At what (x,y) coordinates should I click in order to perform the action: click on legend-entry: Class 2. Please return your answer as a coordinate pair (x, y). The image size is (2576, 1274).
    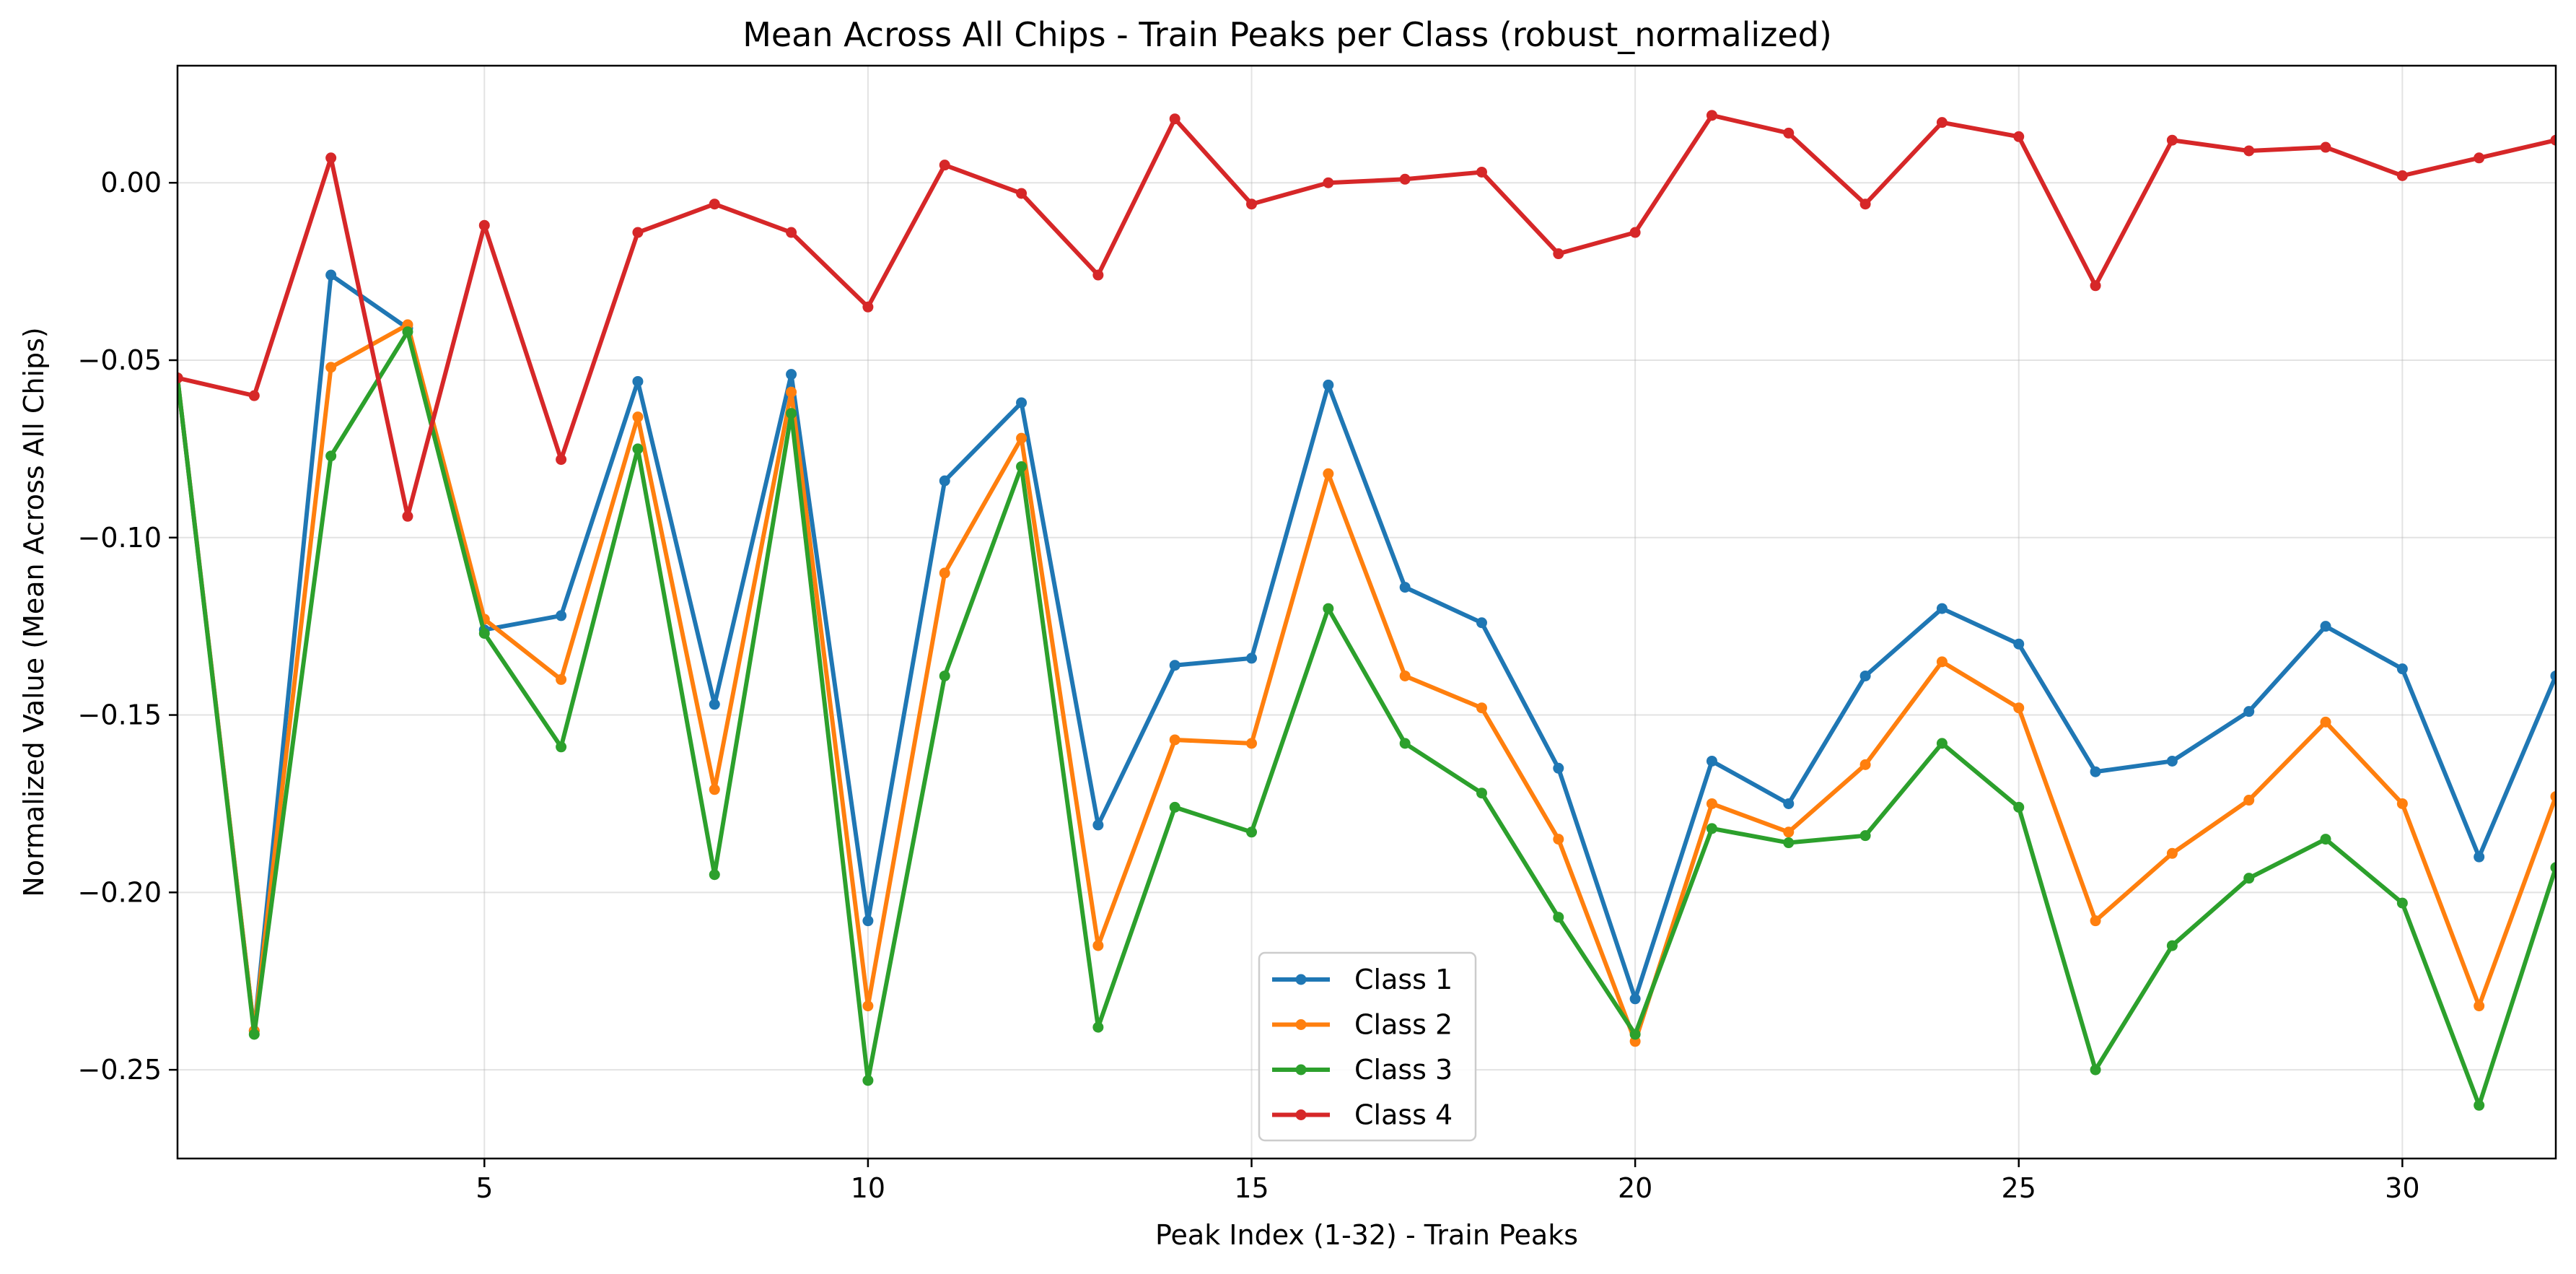
    Looking at the image, I should click on (1362, 1025).